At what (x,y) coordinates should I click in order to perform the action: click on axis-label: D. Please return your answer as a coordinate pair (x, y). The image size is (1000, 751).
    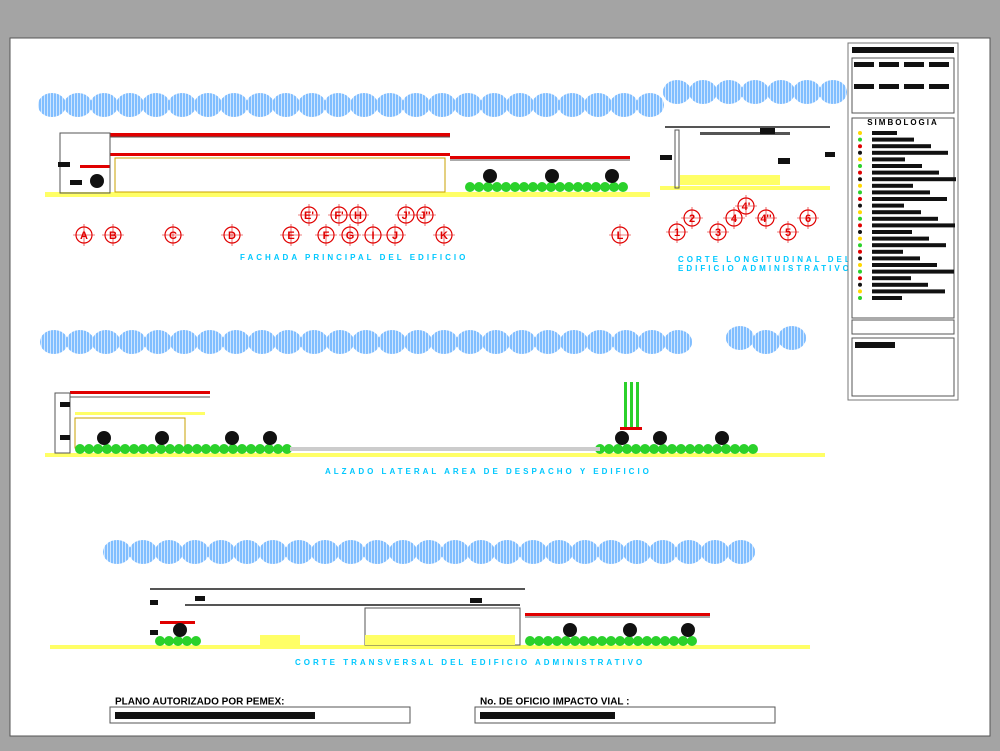
    Looking at the image, I should click on (232, 236).